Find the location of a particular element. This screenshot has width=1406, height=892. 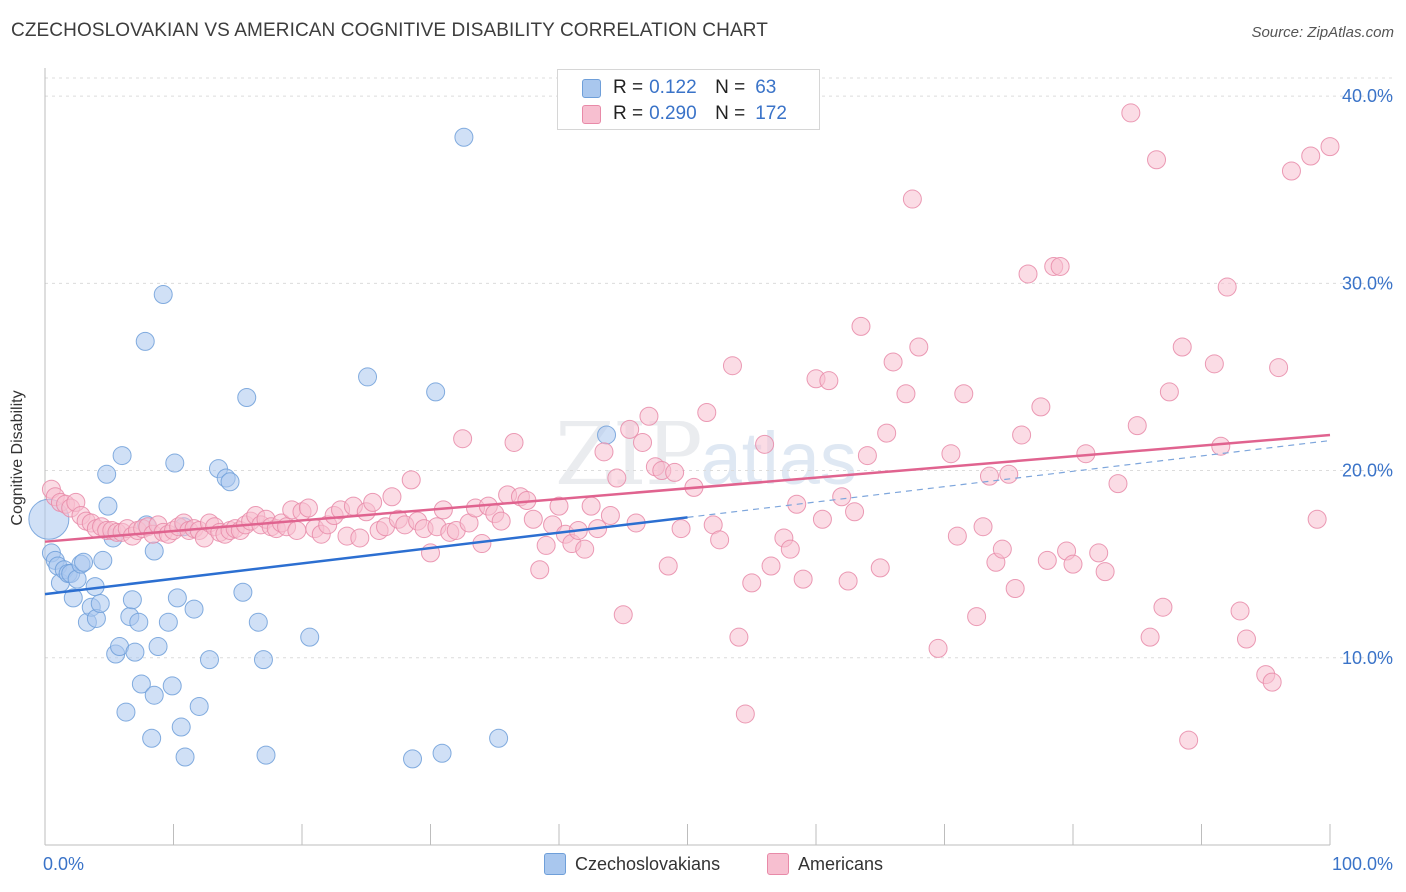

legend-swatch-americans is located at coordinates (591, 114).